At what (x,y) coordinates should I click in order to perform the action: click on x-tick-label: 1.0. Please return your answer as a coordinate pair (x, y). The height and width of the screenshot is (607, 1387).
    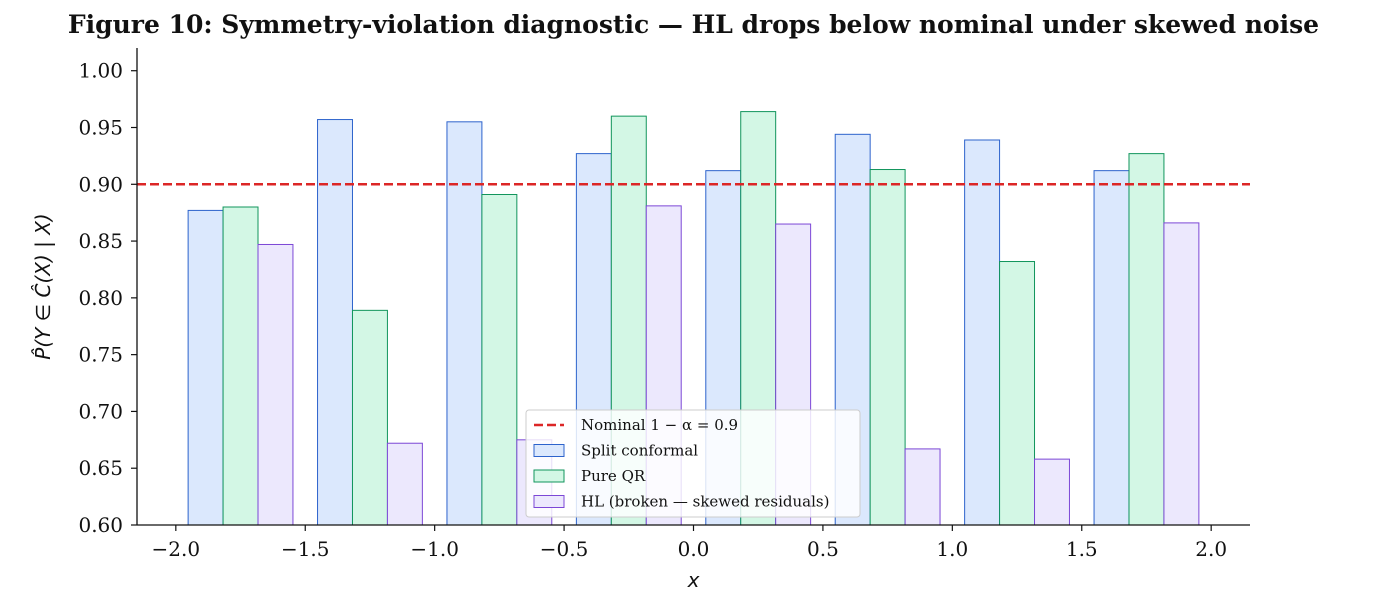
    Looking at the image, I should click on (952, 549).